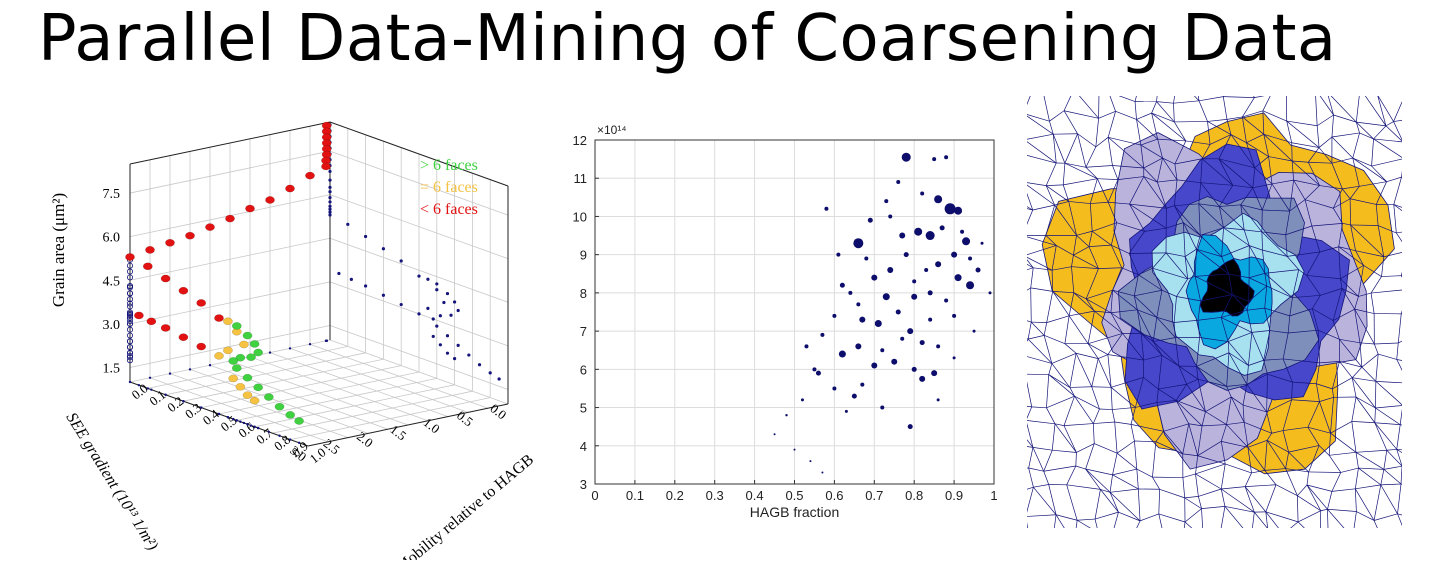 This screenshot has width=1440, height=564. Describe the element at coordinates (112, 194) in the screenshot. I see `z-tick-label: 7.5` at that location.